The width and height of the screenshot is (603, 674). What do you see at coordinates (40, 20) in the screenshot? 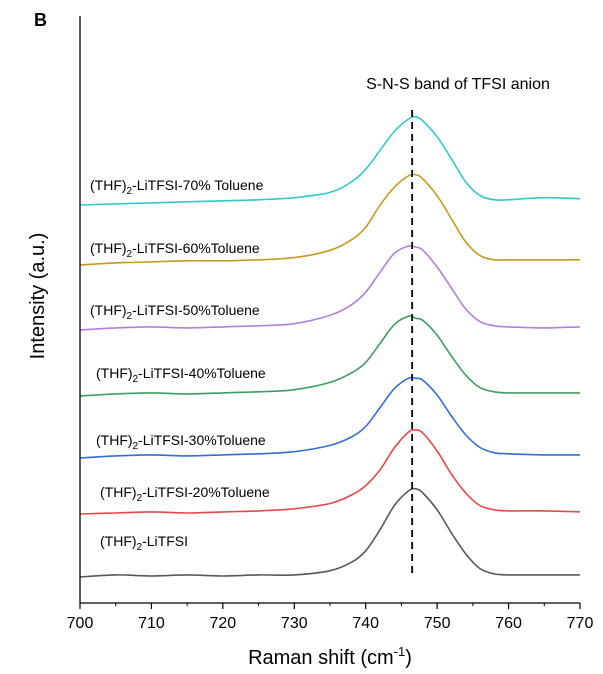
I see `panel-label: B` at bounding box center [40, 20].